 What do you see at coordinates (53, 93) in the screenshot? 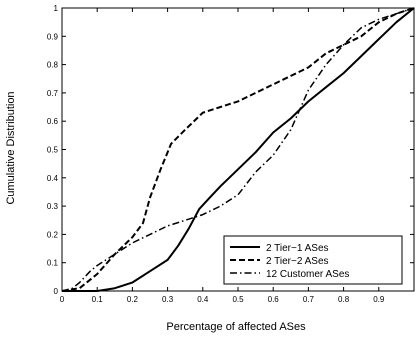
I see `y-tick-label: 0.7` at bounding box center [53, 93].